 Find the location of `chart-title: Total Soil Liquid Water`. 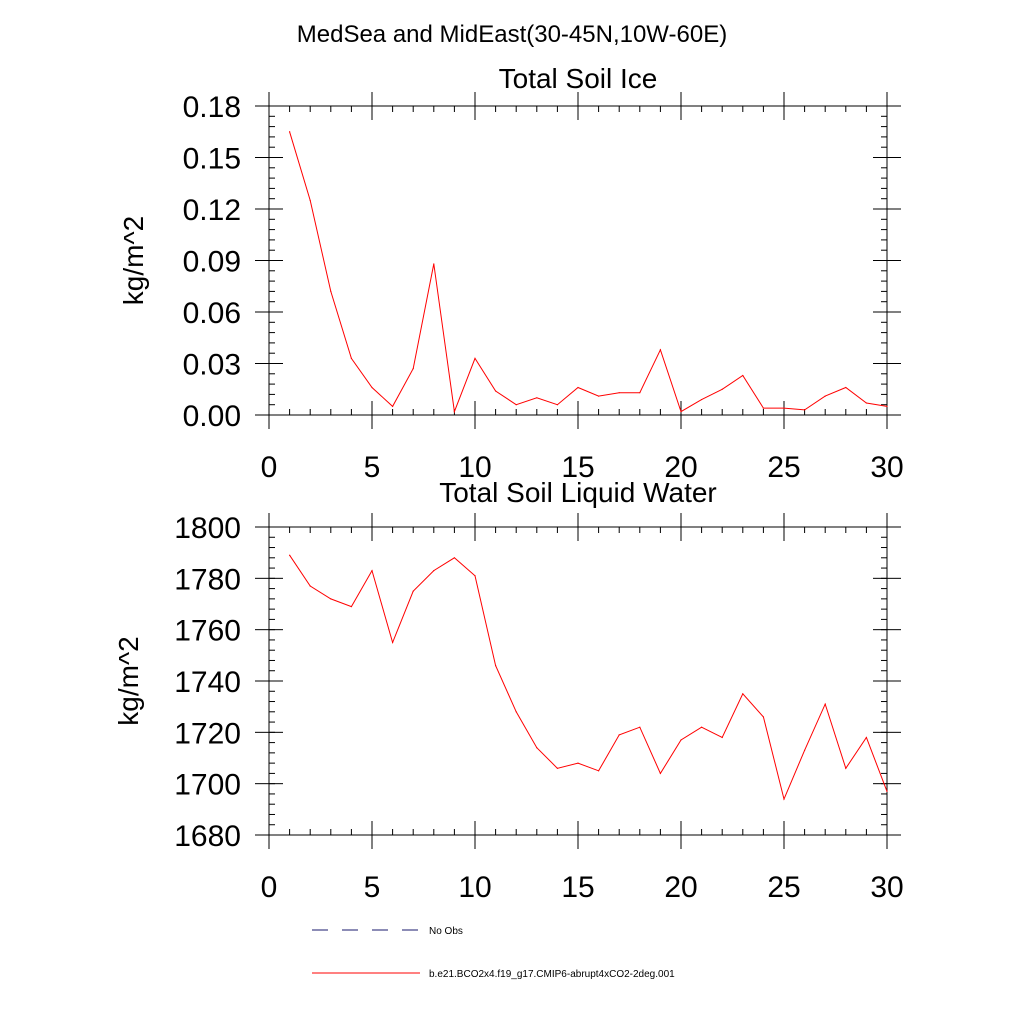

chart-title: Total Soil Liquid Water is located at coordinates (578, 492).